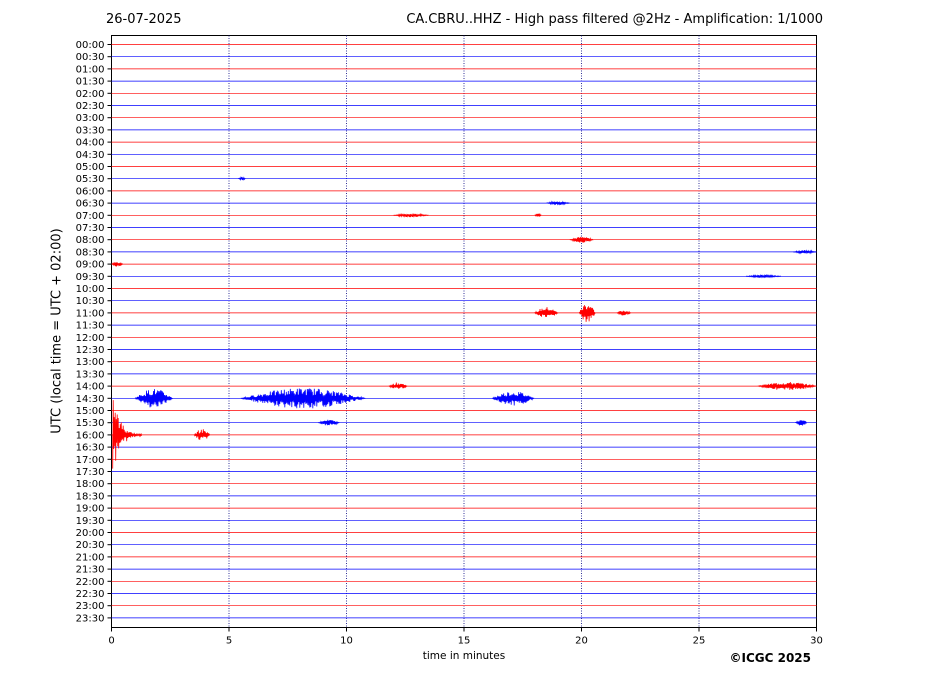  Describe the element at coordinates (57, 331) in the screenshot. I see `y-axis-label: UTC (local time = UTC + 02:00)` at that location.